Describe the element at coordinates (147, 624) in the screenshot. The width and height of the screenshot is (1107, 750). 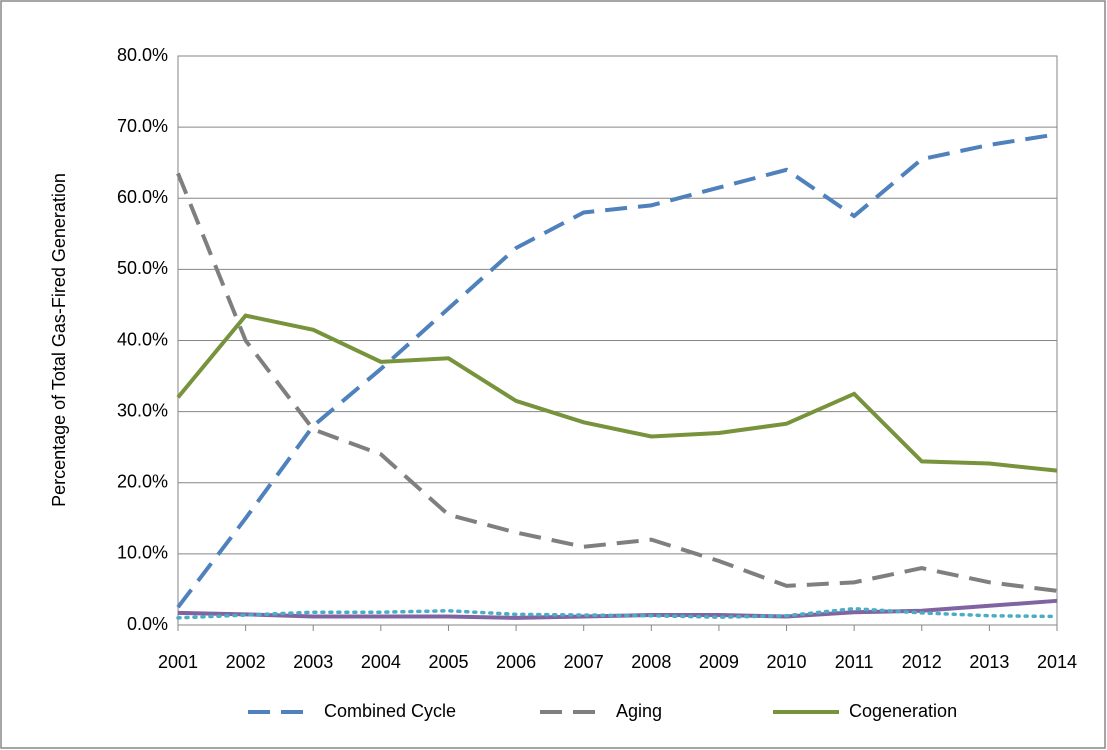
I see `y-tick-label: 0.0%` at that location.